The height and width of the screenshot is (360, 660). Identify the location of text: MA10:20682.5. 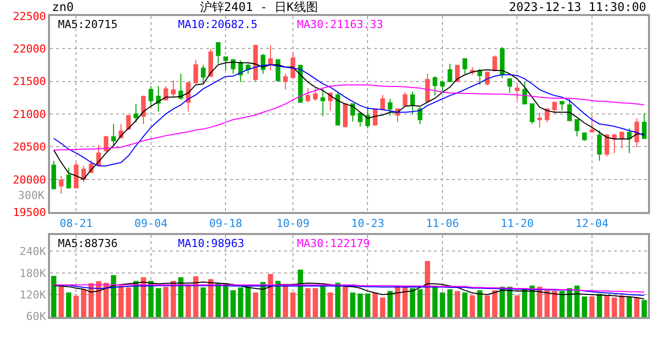
(218, 24).